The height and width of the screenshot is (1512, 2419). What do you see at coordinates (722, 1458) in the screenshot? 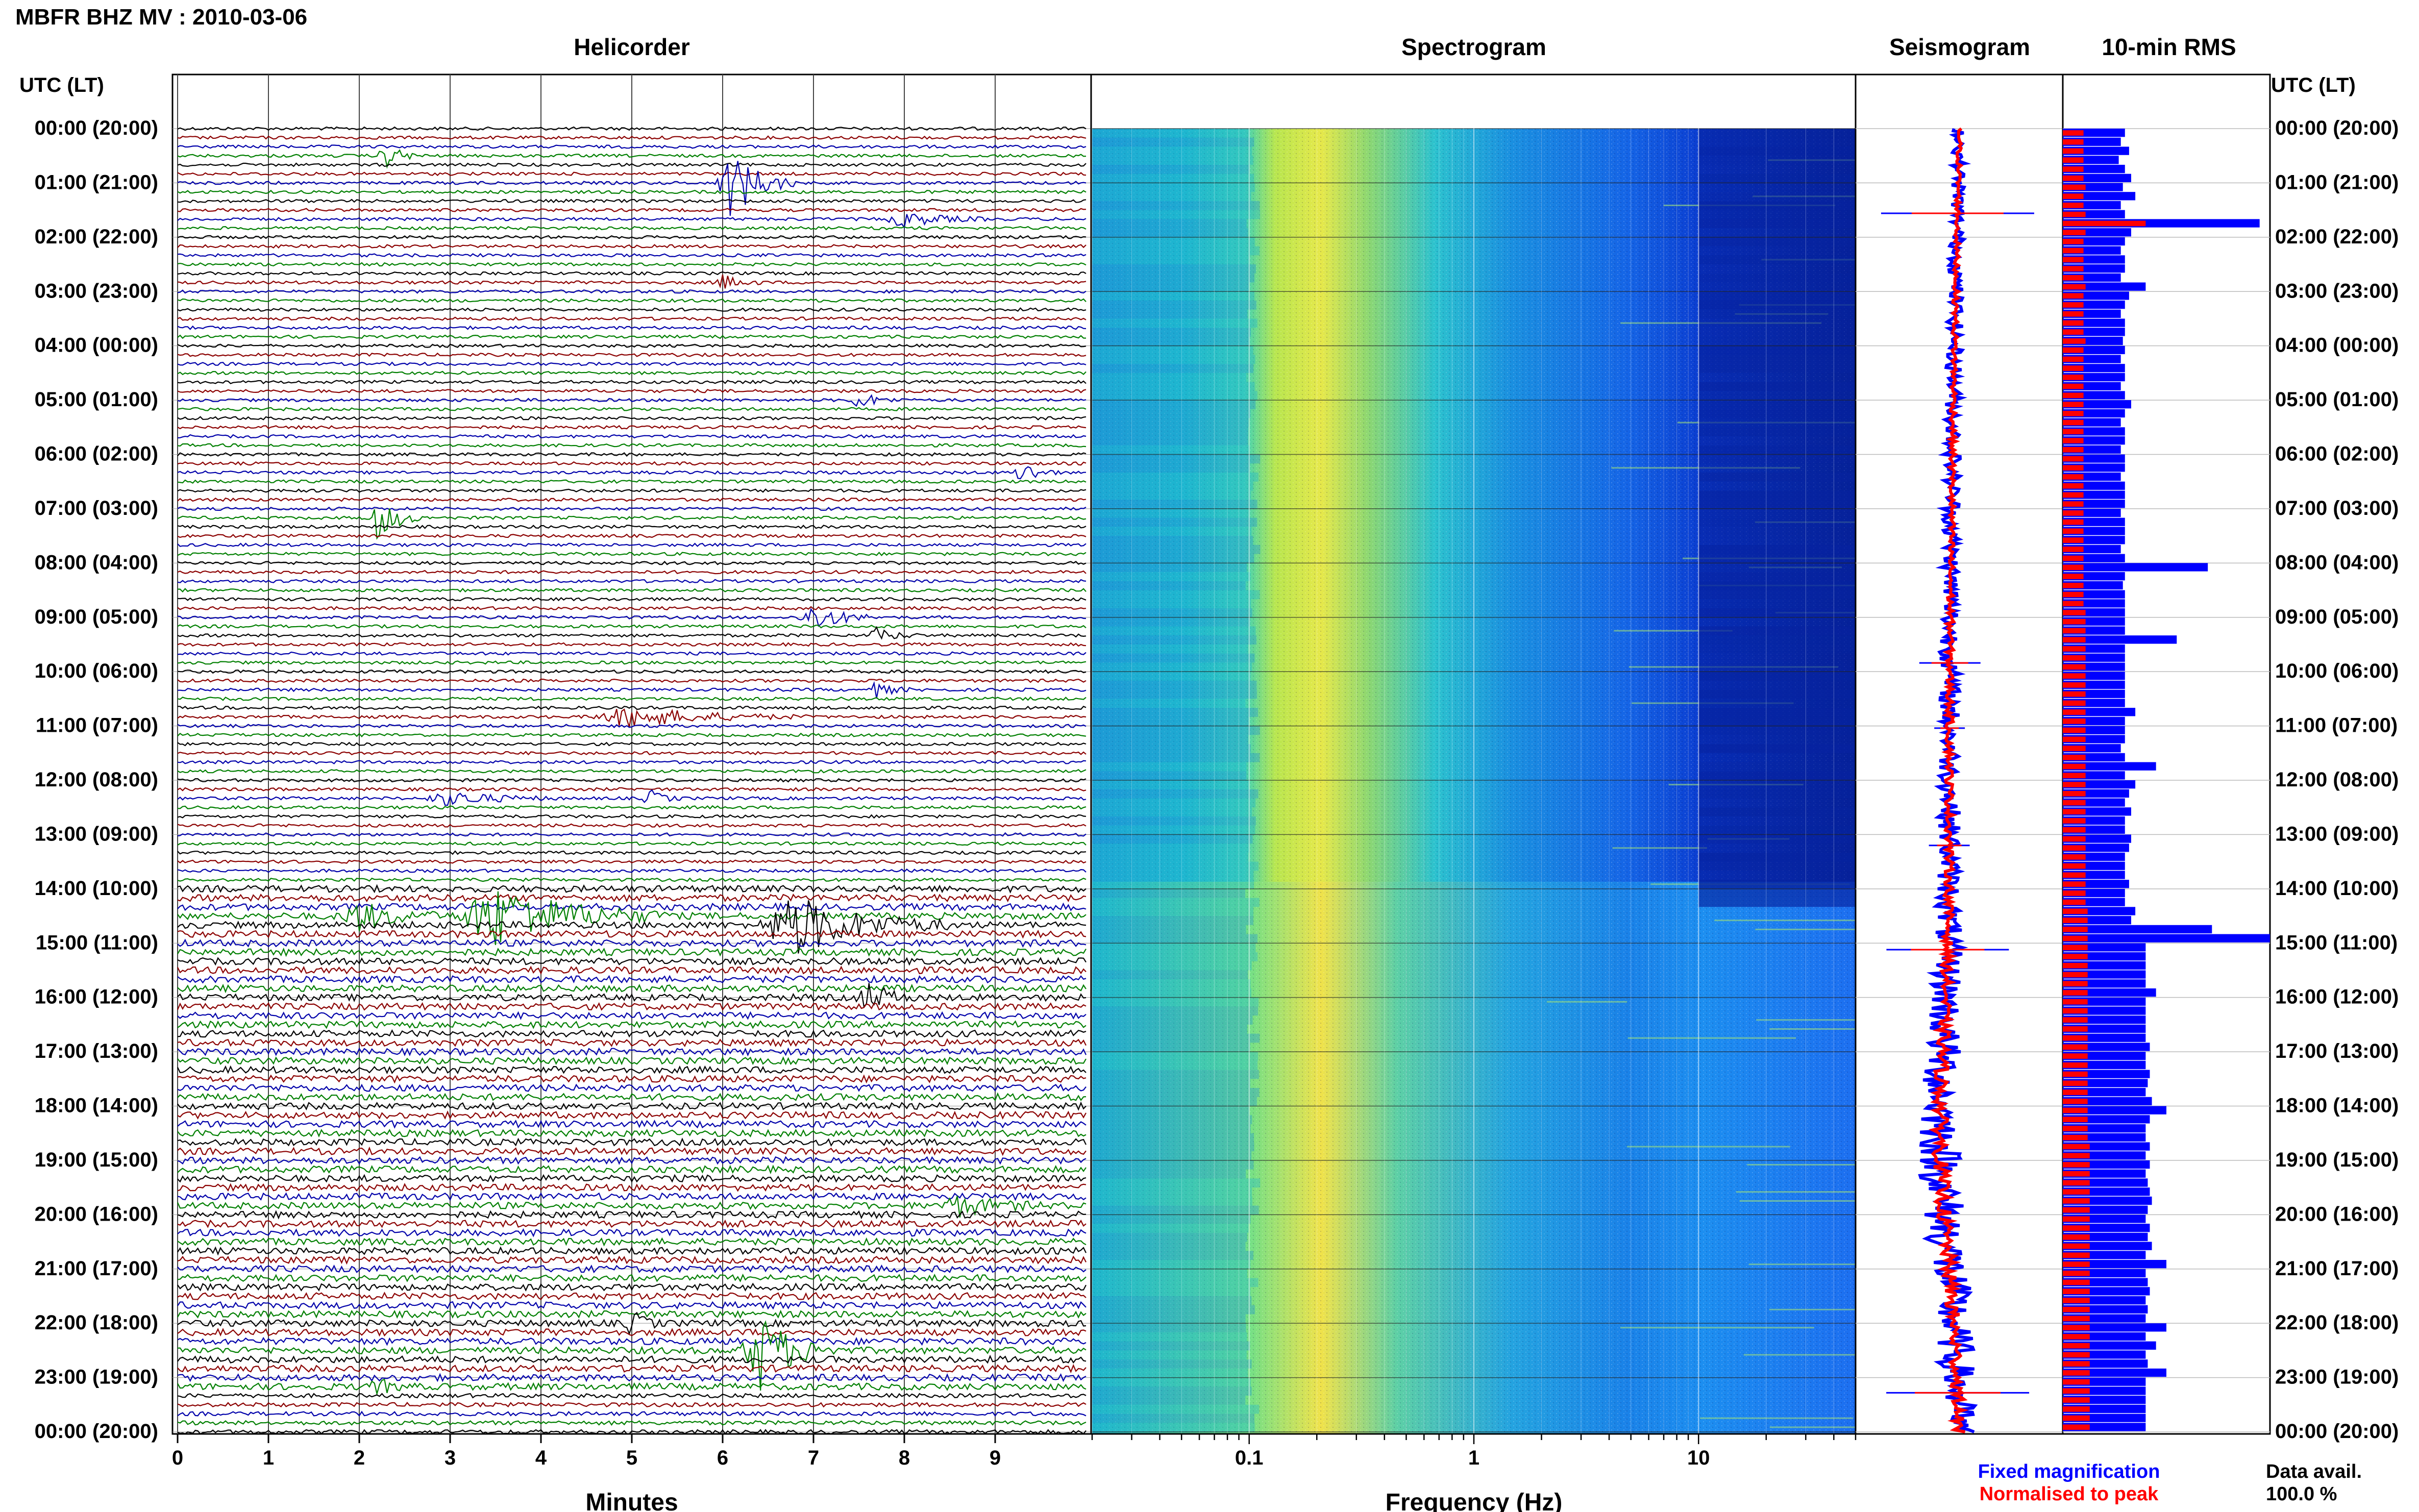
I see `minute-tick-label: 6` at bounding box center [722, 1458].